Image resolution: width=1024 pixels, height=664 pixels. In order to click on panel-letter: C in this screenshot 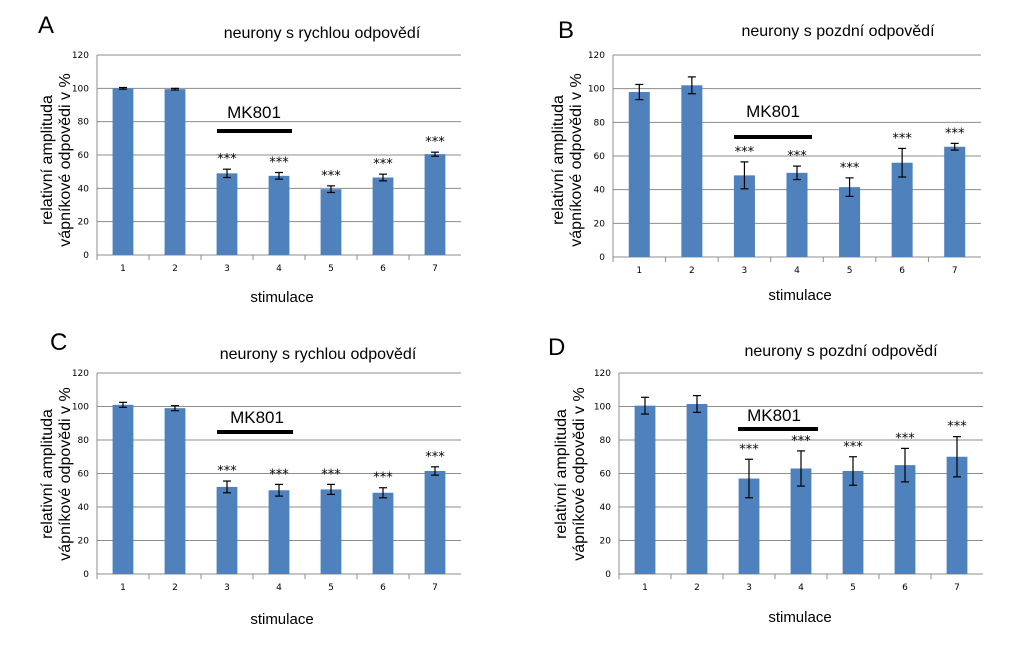, I will do `click(58, 342)`.